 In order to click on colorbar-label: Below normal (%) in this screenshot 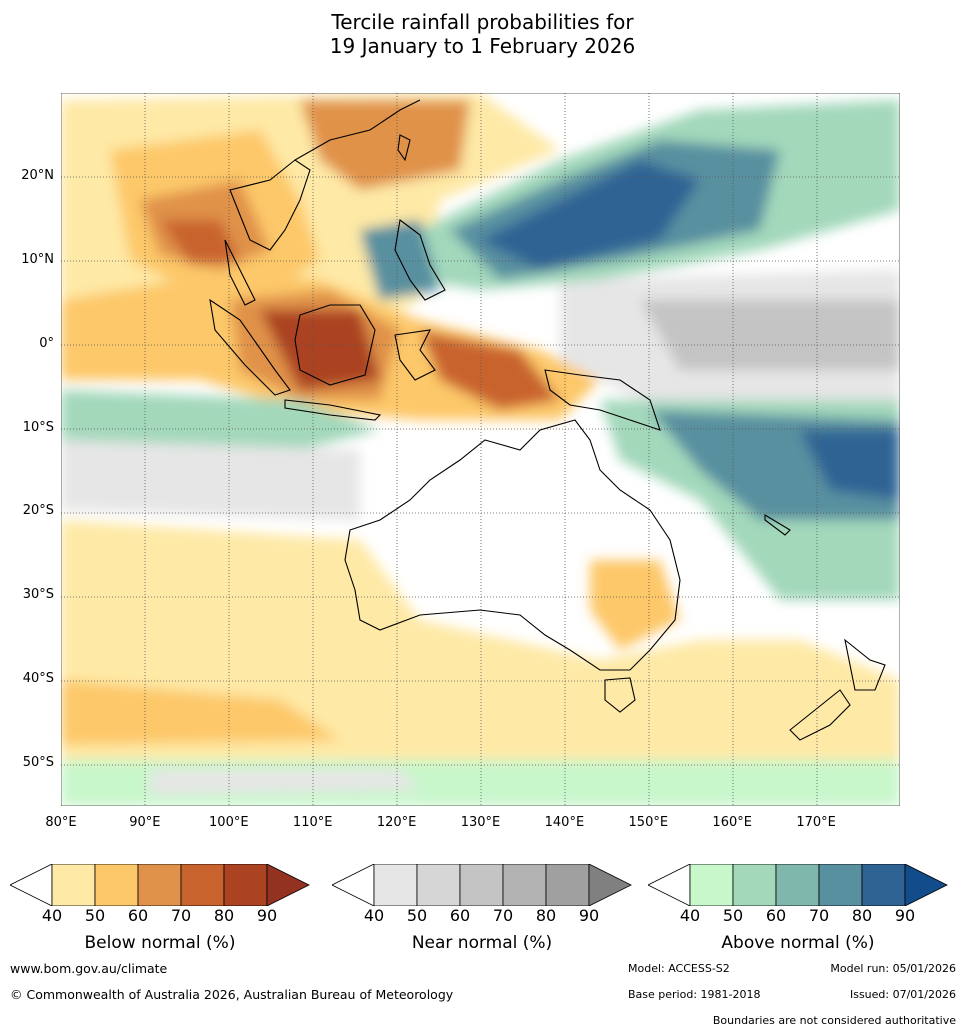, I will do `click(160, 943)`.